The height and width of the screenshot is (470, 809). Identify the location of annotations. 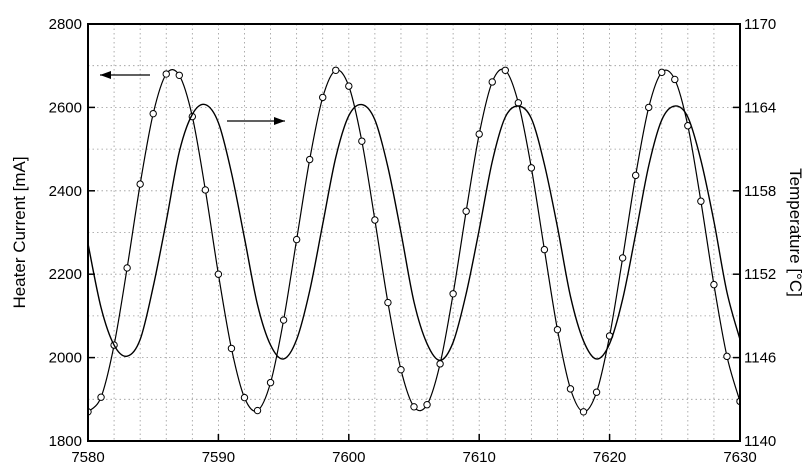
(192, 98).